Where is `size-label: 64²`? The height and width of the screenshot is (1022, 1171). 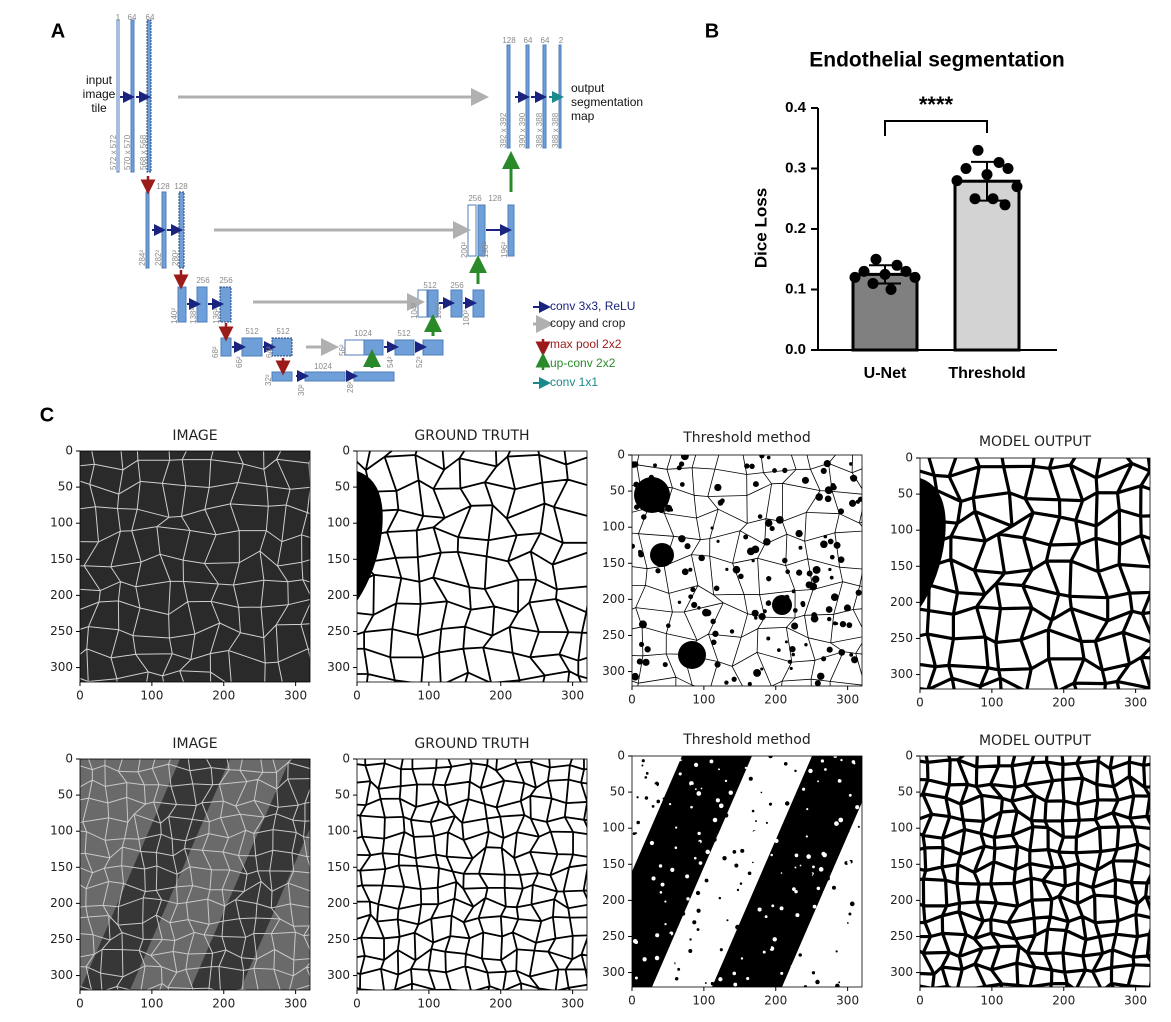 size-label: 64² is located at coordinates (269, 352).